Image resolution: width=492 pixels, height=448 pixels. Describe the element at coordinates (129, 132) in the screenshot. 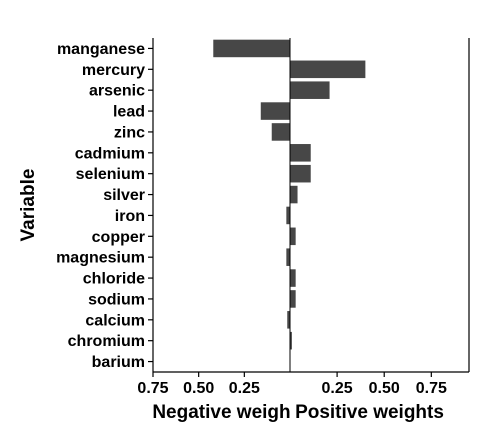

I see `category-label-zinc: zinc` at that location.